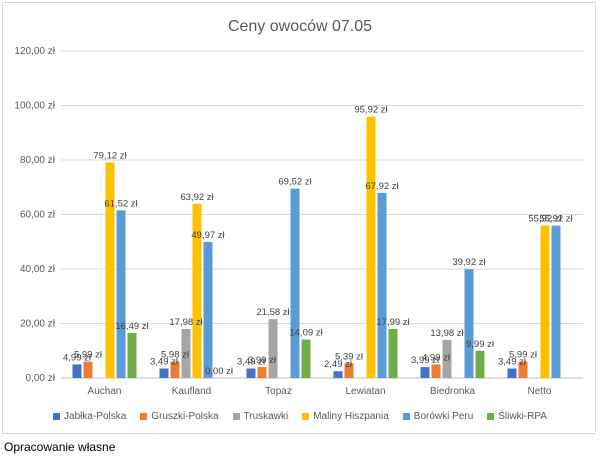  What do you see at coordinates (300, 26) in the screenshot?
I see `chart-title: Ceny owoców 07.05` at bounding box center [300, 26].